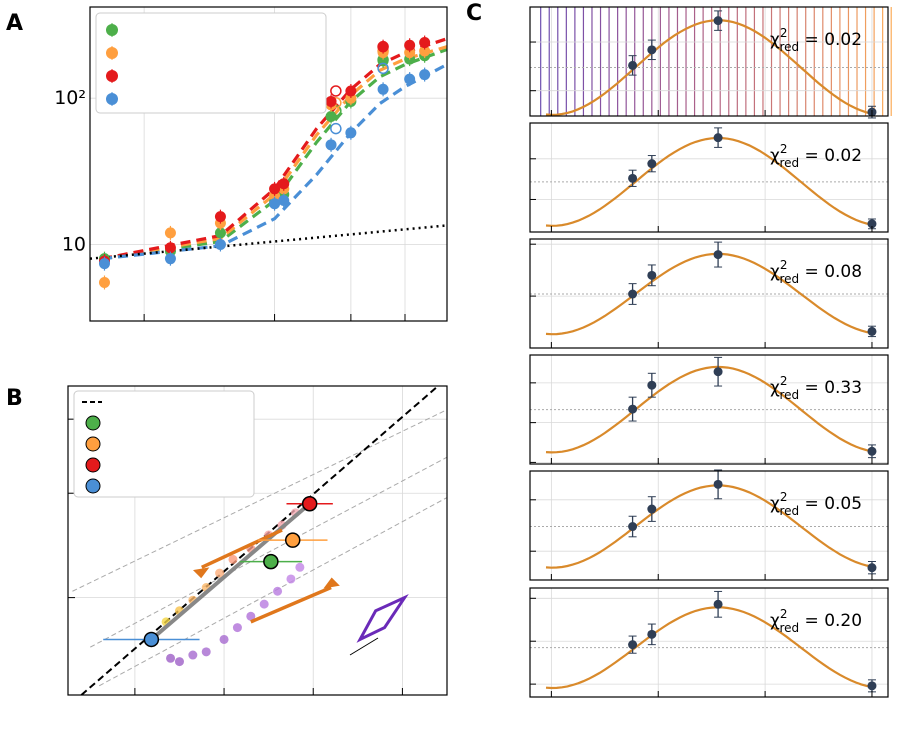  What do you see at coordinates (211, 63) in the screenshot?
I see `legend-box-a` at bounding box center [211, 63].